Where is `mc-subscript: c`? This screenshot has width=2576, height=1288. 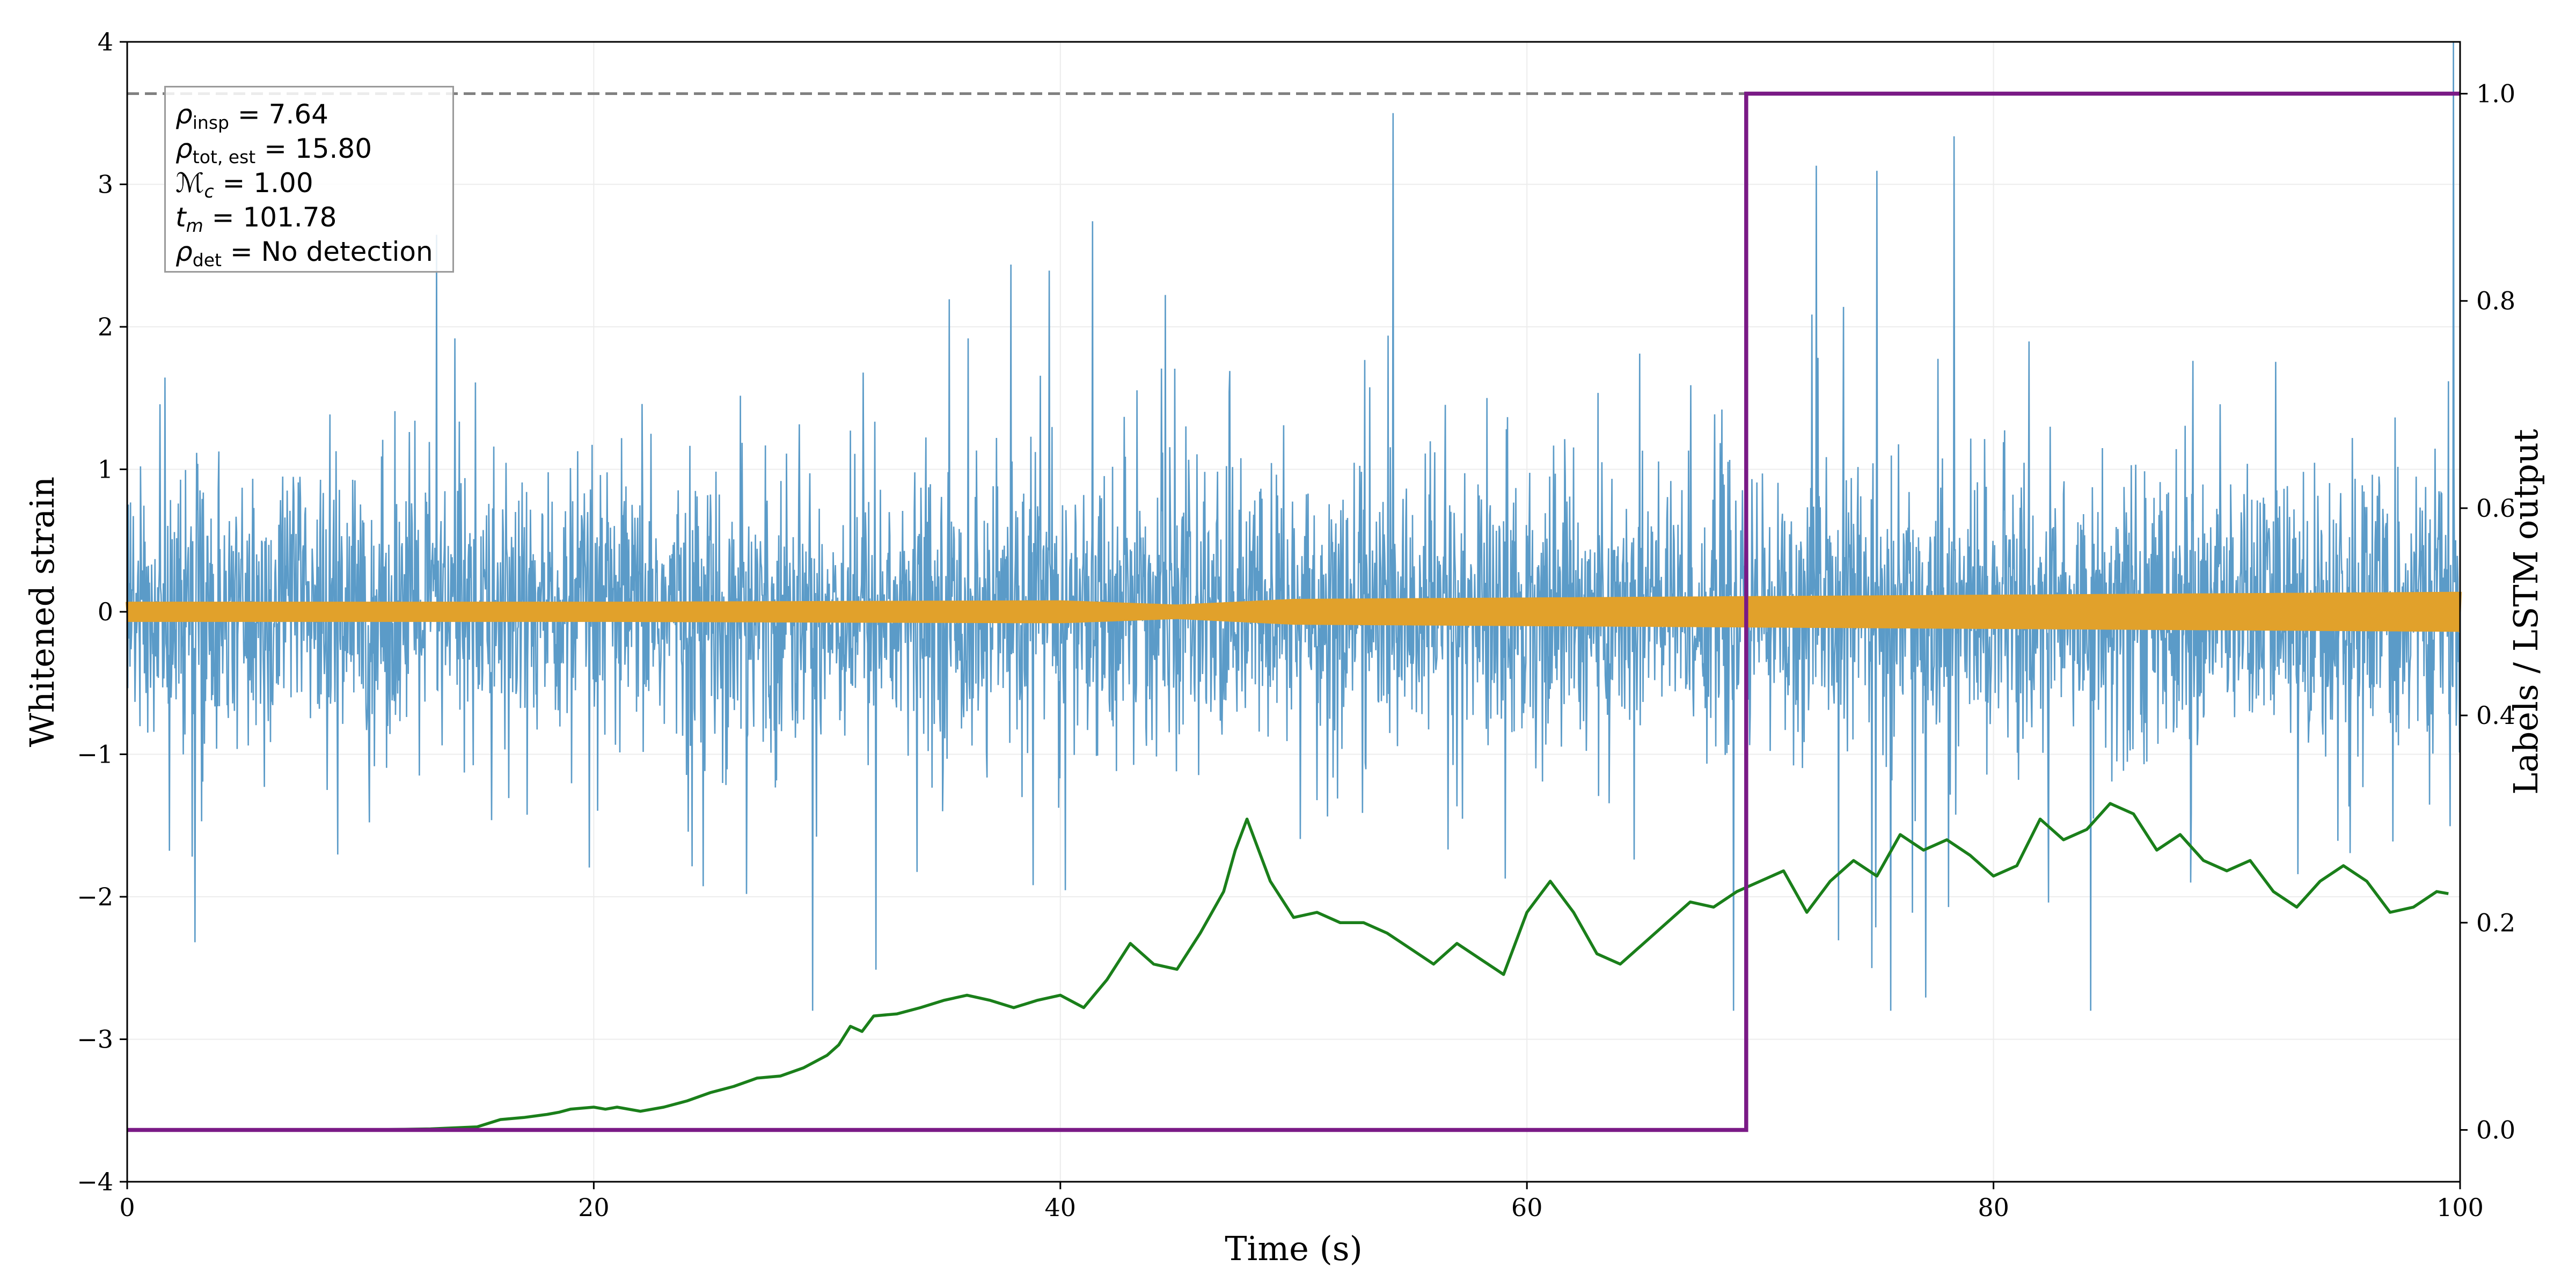
mc-subscript: c is located at coordinates (209, 191).